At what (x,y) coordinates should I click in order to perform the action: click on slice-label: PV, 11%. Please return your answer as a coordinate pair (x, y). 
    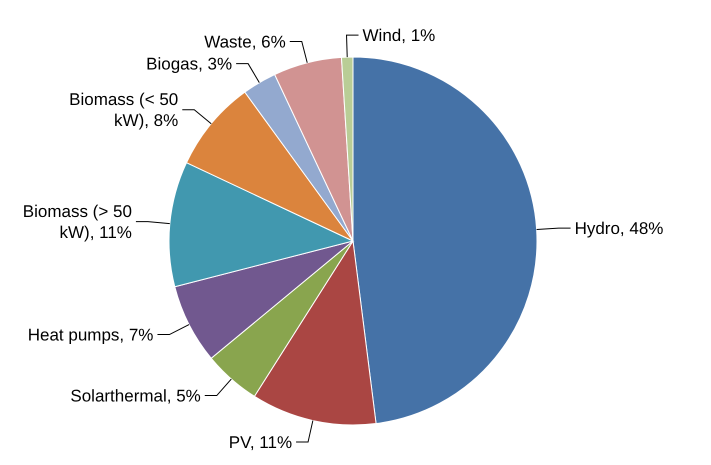
    Looking at the image, I should click on (260, 442).